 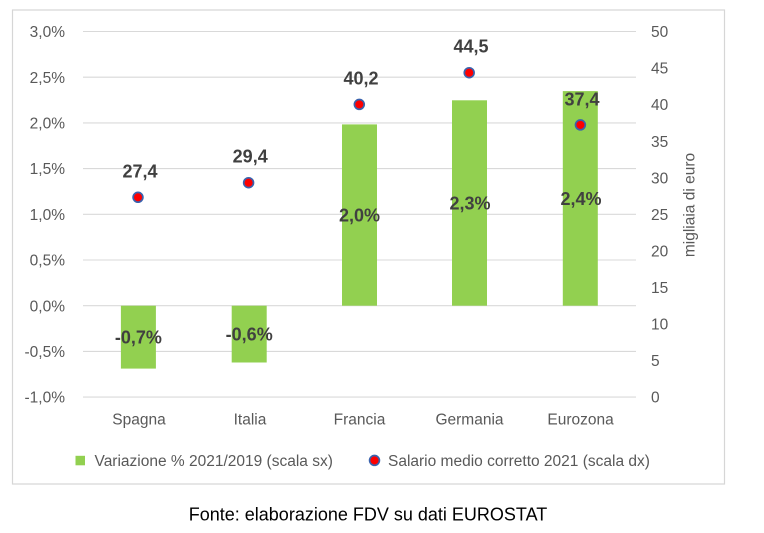 What do you see at coordinates (45, 352) in the screenshot?
I see `svg-text: -0,5%` at bounding box center [45, 352].